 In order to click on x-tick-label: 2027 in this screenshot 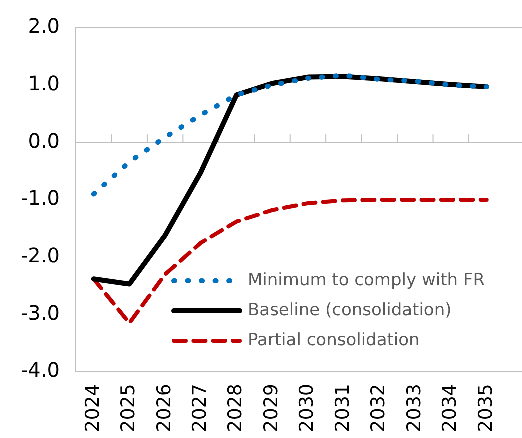, I will do `click(199, 408)`.